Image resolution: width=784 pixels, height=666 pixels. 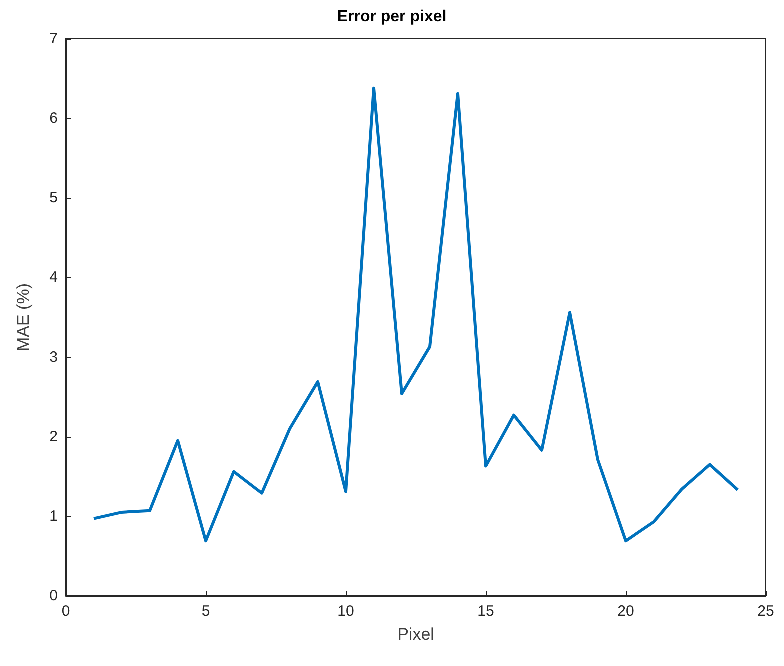 I want to click on chart-title: Error per pixel, so click(x=392, y=17).